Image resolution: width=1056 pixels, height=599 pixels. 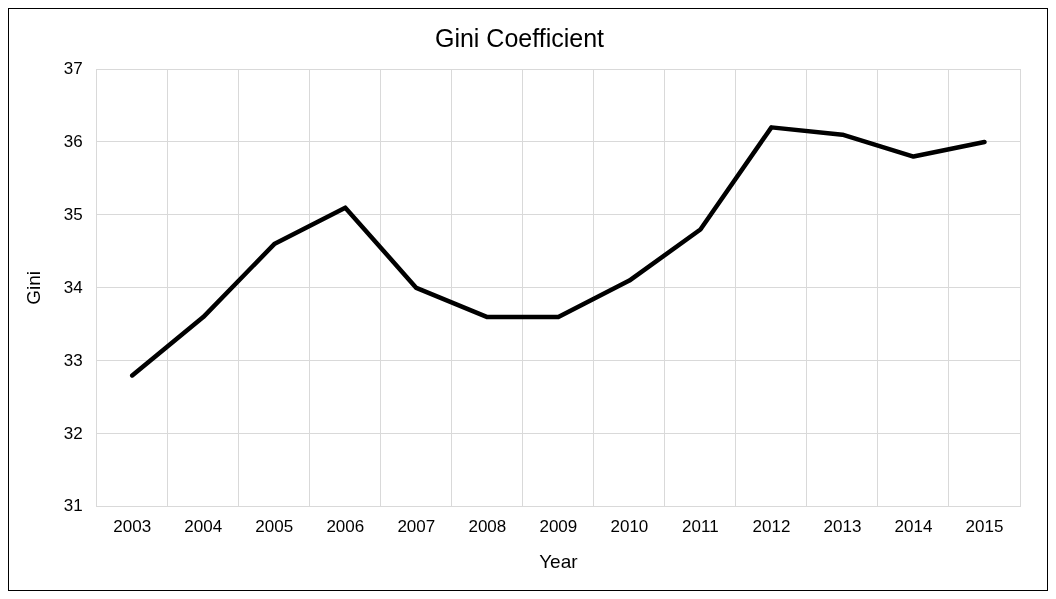 What do you see at coordinates (984, 526) in the screenshot?
I see `x-tick-label: 2015` at bounding box center [984, 526].